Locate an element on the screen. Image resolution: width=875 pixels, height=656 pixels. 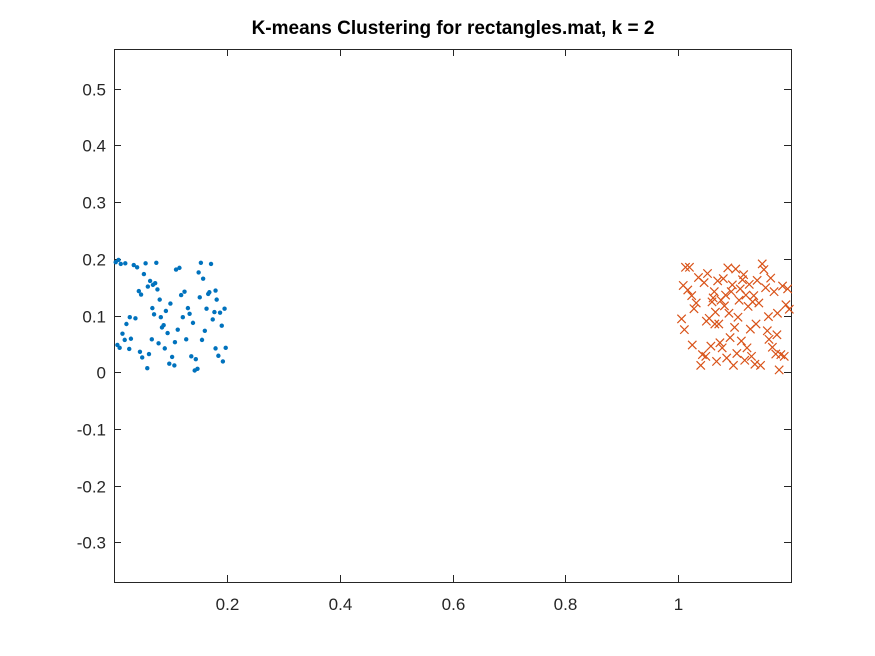
y-tick-label: 0 is located at coordinates (101, 373).